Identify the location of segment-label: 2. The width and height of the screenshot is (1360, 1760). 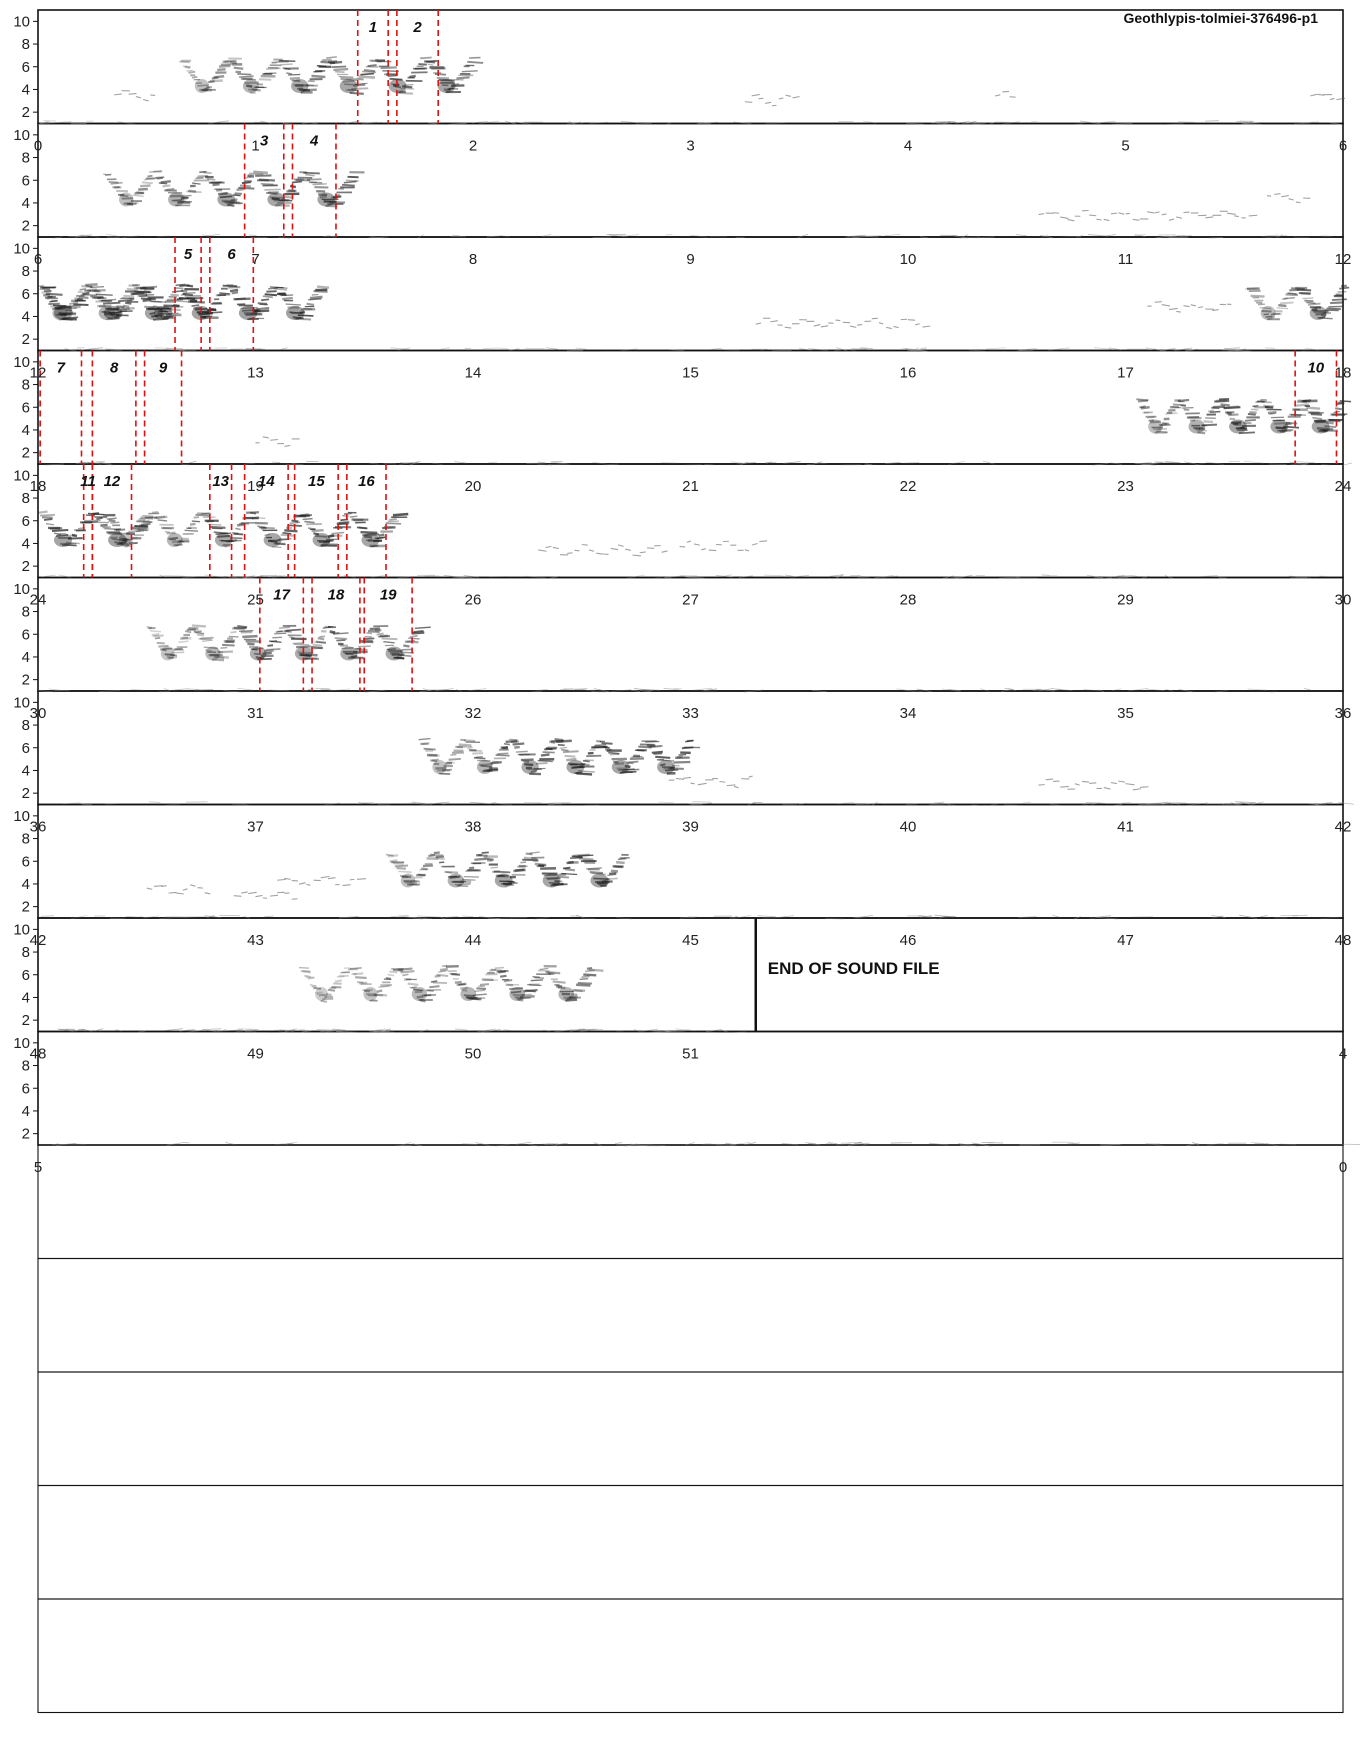
(417, 27).